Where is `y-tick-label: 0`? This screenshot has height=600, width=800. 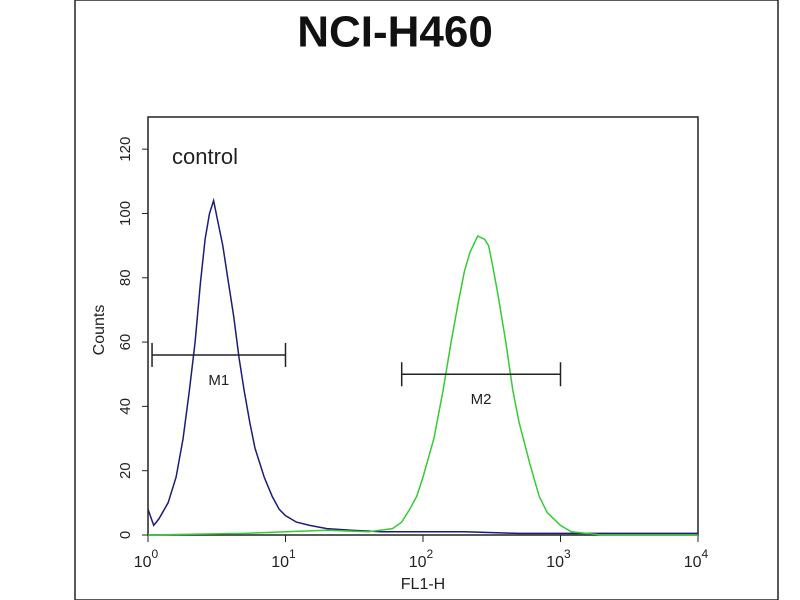 y-tick-label: 0 is located at coordinates (125, 535).